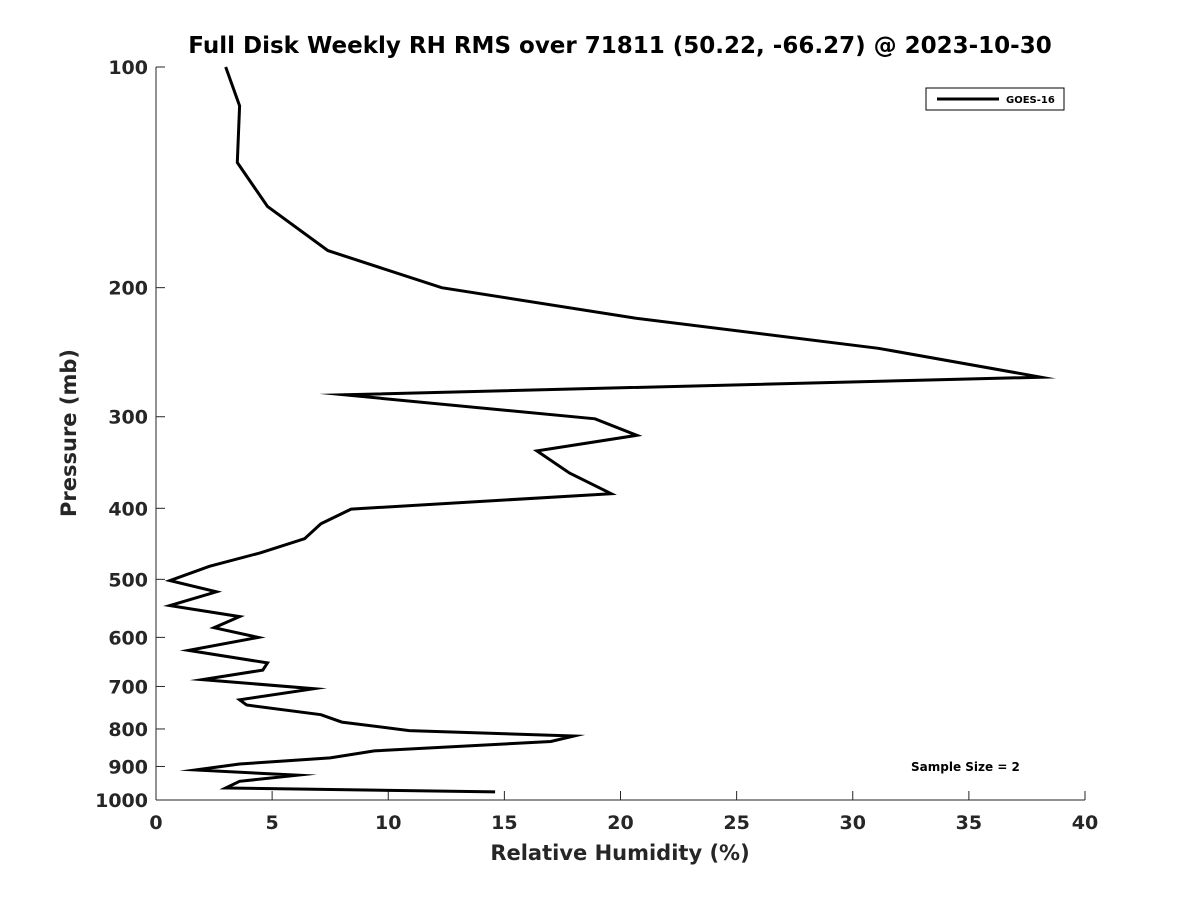 The height and width of the screenshot is (900, 1200). Describe the element at coordinates (388, 823) in the screenshot. I see `x-tick-label: 10` at that location.